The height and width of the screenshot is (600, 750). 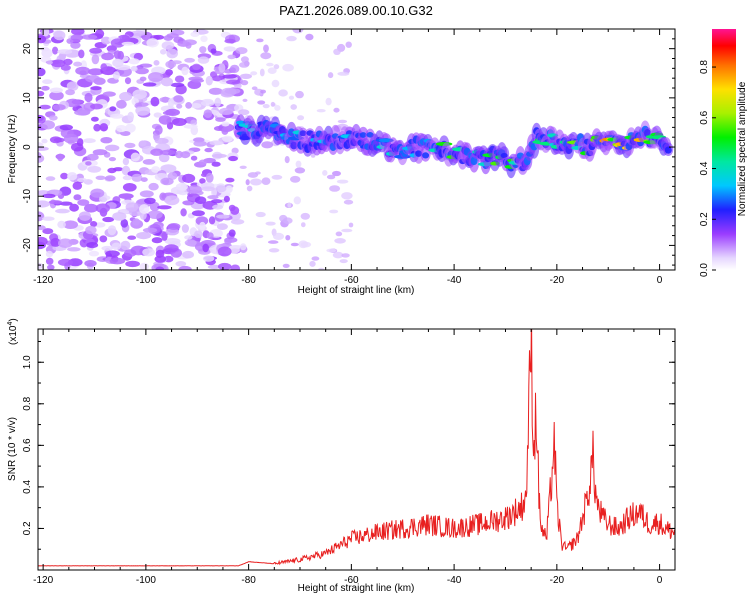 What do you see at coordinates (43, 280) in the screenshot?
I see `spectrogram-xtick-label: -120` at bounding box center [43, 280].